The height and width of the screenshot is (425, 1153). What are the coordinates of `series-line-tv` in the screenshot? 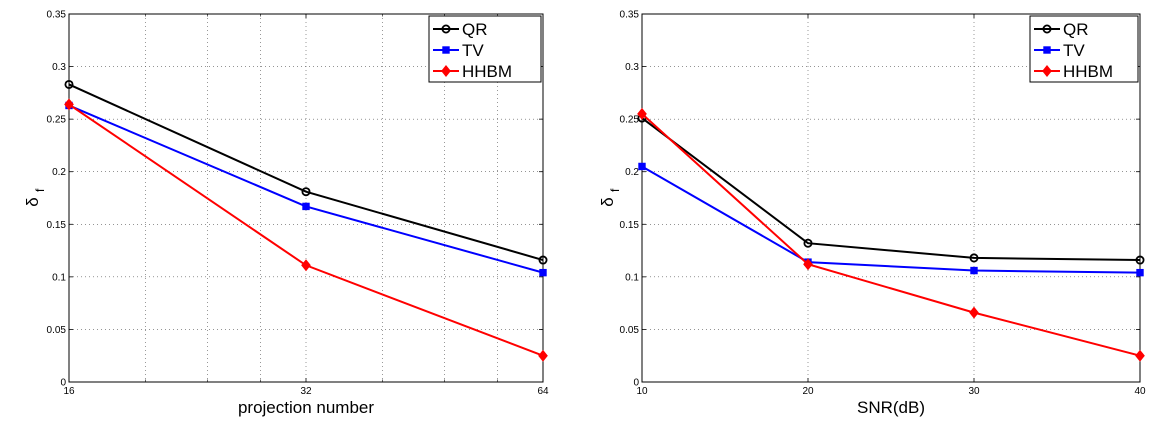 It's located at (891, 219).